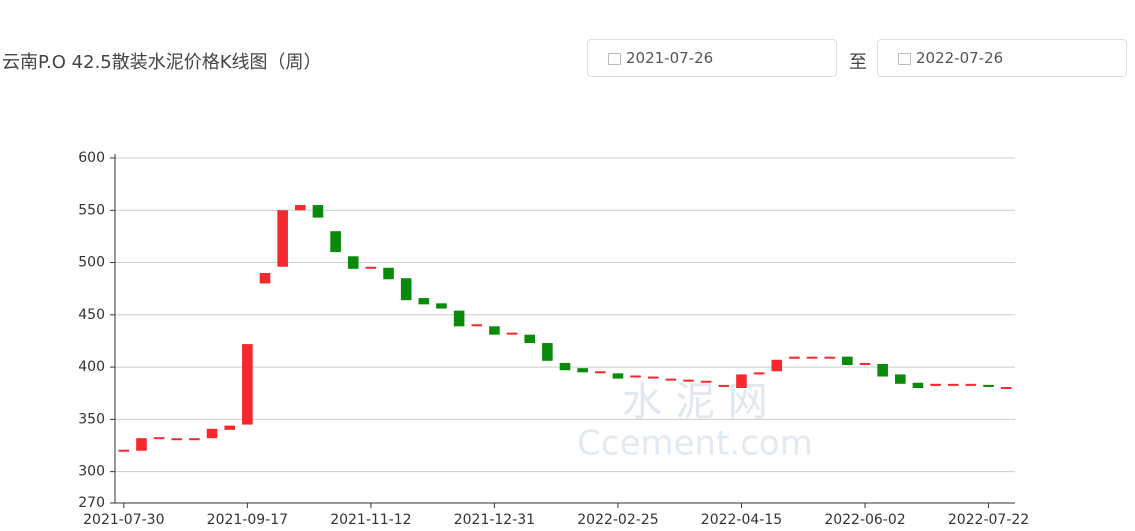 The height and width of the screenshot is (531, 1135). I want to click on x-tick-label: 2021-07-30, so click(123, 520).